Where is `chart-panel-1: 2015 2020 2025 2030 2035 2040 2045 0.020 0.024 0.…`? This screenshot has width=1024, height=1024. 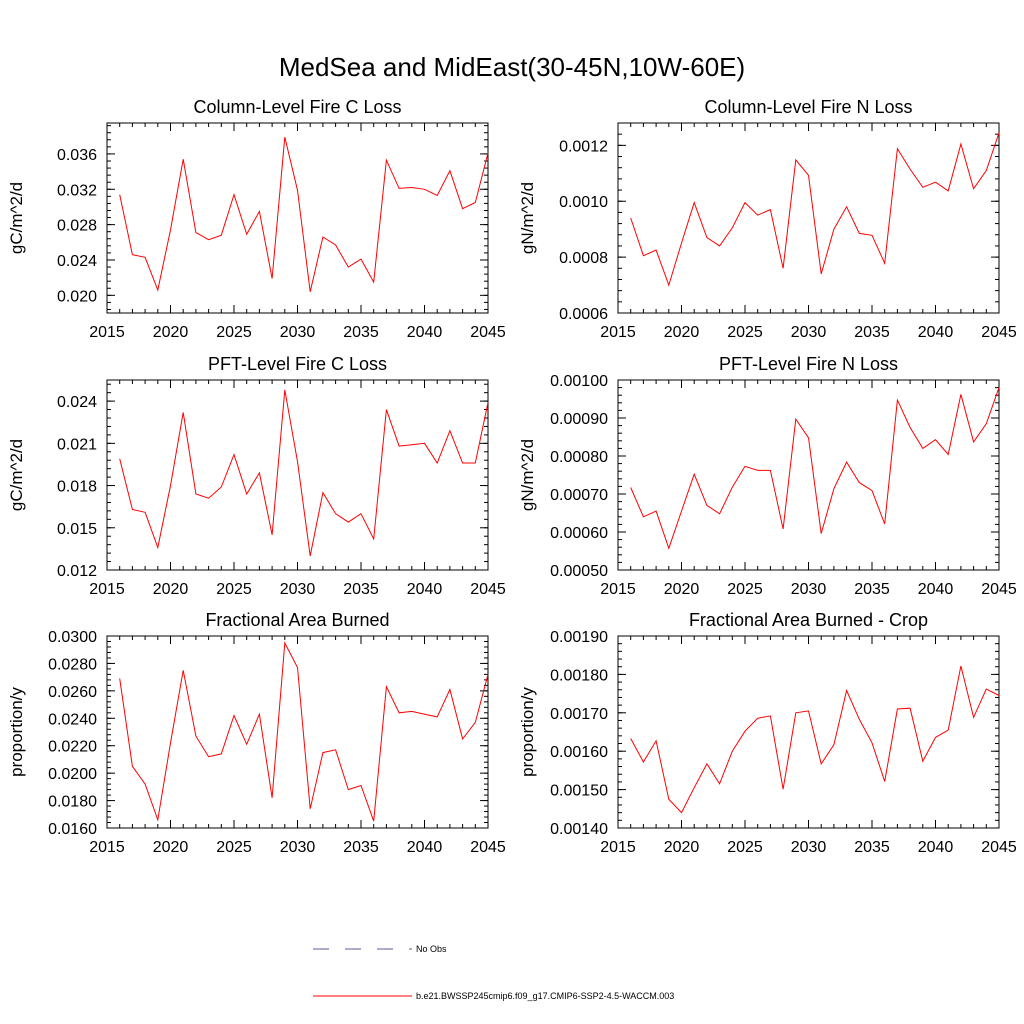 chart-panel-1: 2015 2020 2025 2030 2035 2040 2045 0.020 0.024 0.… is located at coordinates (256, 219).